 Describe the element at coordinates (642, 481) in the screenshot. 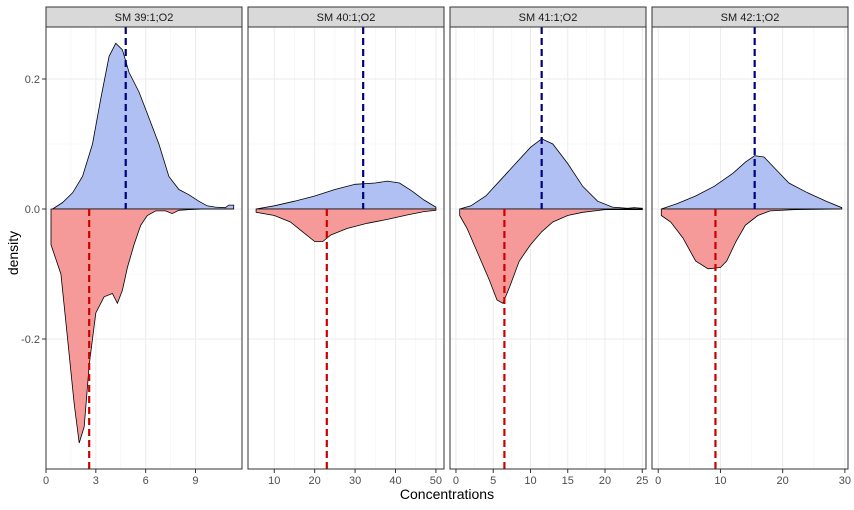

I see `x-tick-label: 25` at that location.